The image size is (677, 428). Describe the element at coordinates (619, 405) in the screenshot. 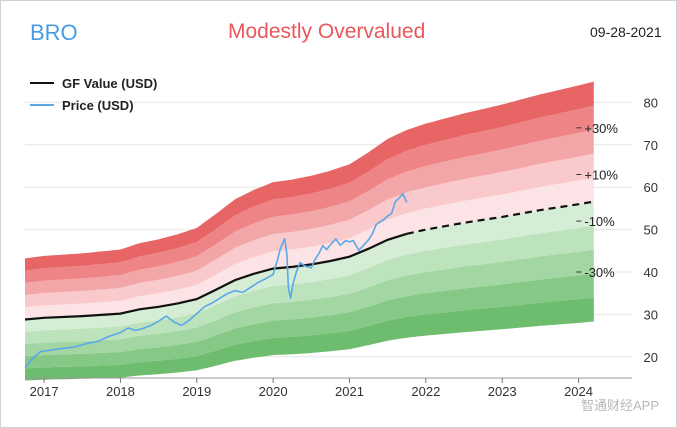

I see `watermark: 智通财经APP` at that location.